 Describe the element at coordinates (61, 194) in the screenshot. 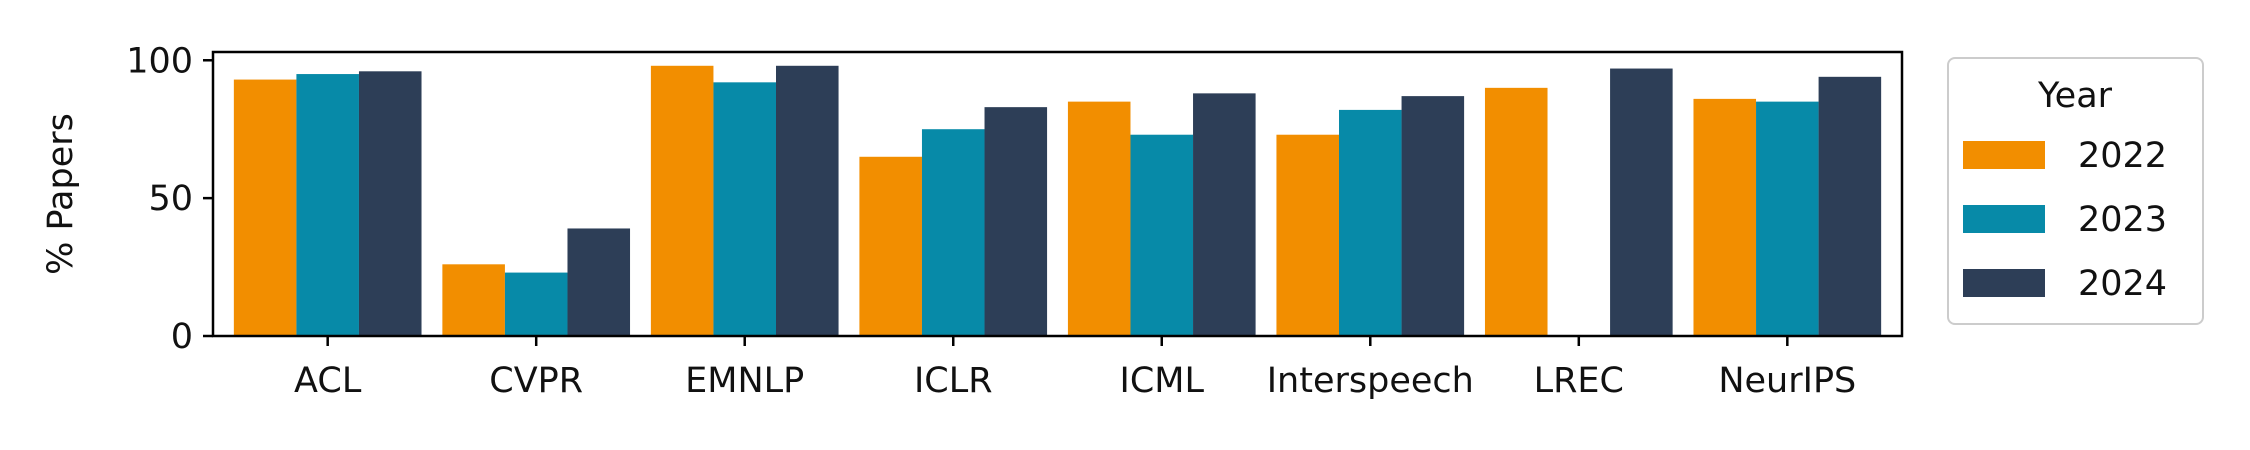

I see `y-axis-title: % Papers` at that location.